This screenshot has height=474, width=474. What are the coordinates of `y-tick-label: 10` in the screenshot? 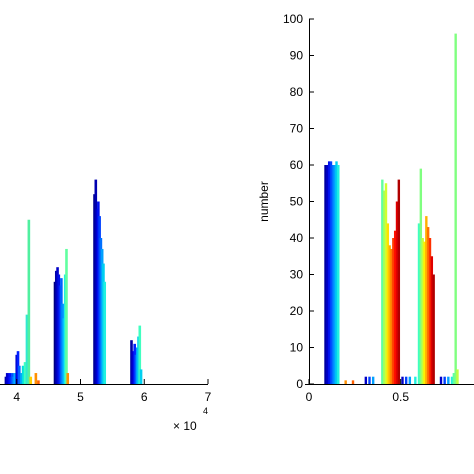 It's located at (297, 348).